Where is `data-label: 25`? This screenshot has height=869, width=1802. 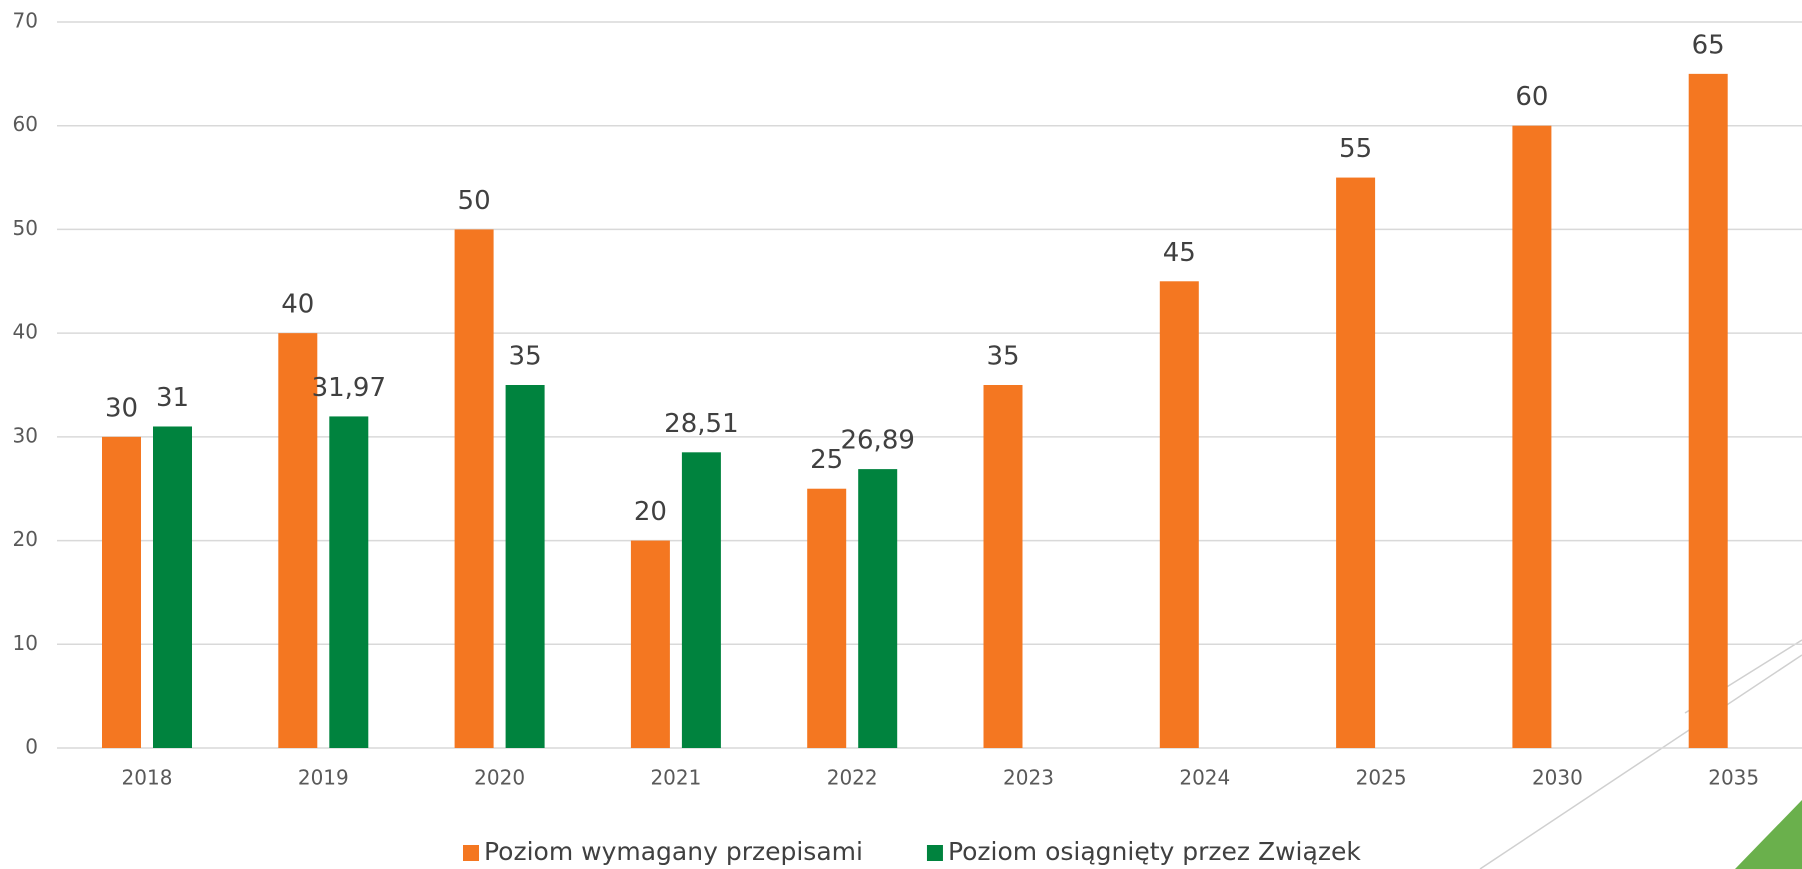
data-label: 25 is located at coordinates (826, 460).